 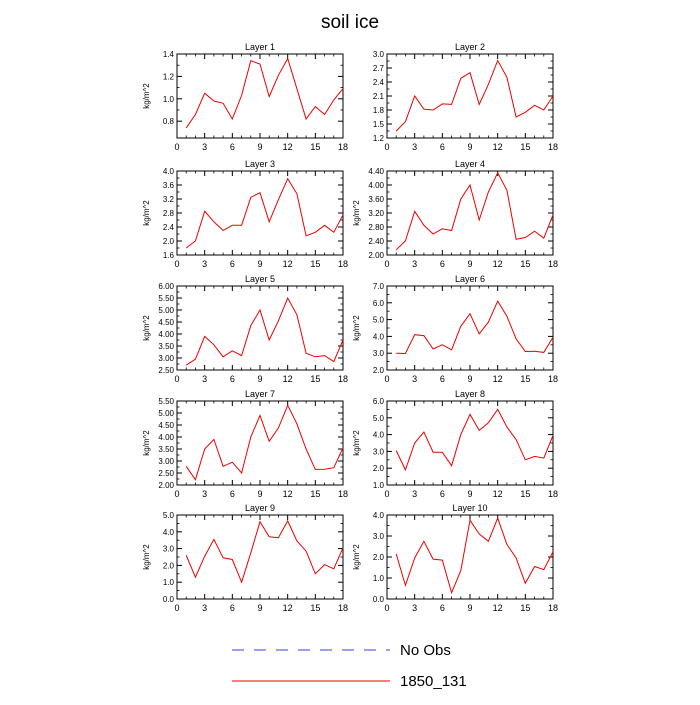 What do you see at coordinates (166, 286) in the screenshot?
I see `y-tick-label: 6.00` at bounding box center [166, 286].